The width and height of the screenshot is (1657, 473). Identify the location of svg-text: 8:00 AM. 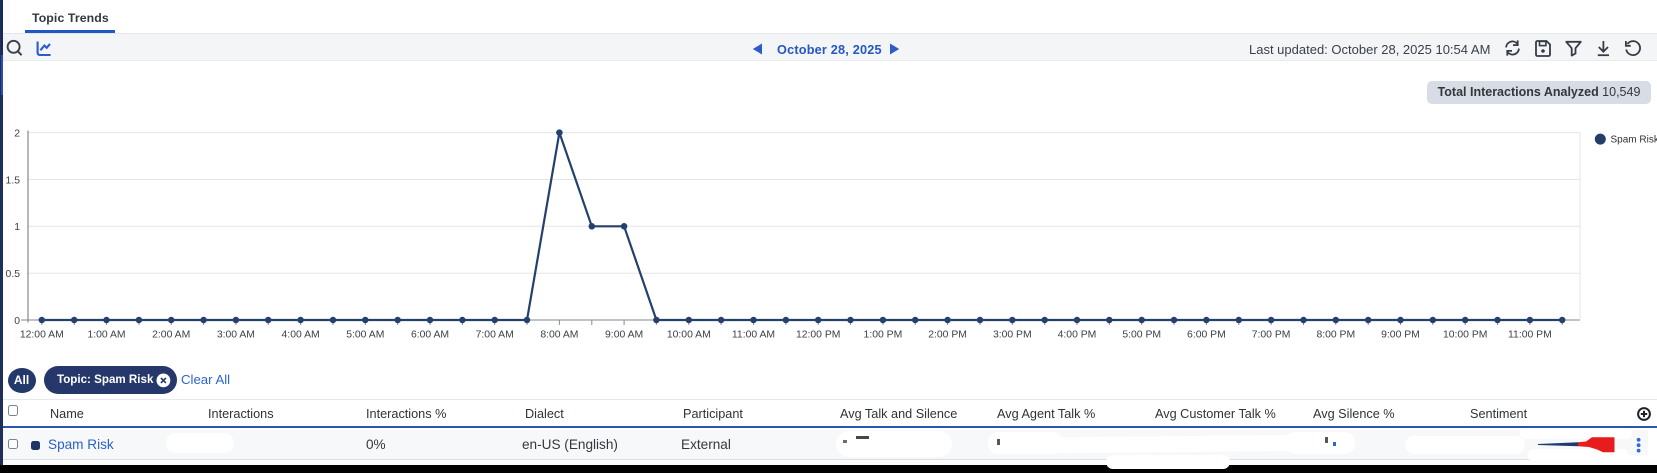
(559, 335).